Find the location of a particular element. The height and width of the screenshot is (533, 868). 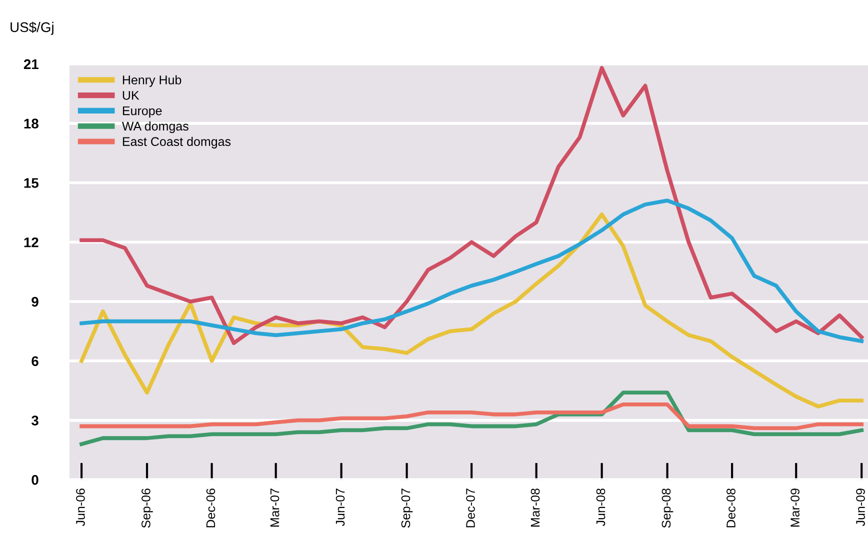

y-tick-label: 18 is located at coordinates (31, 123).